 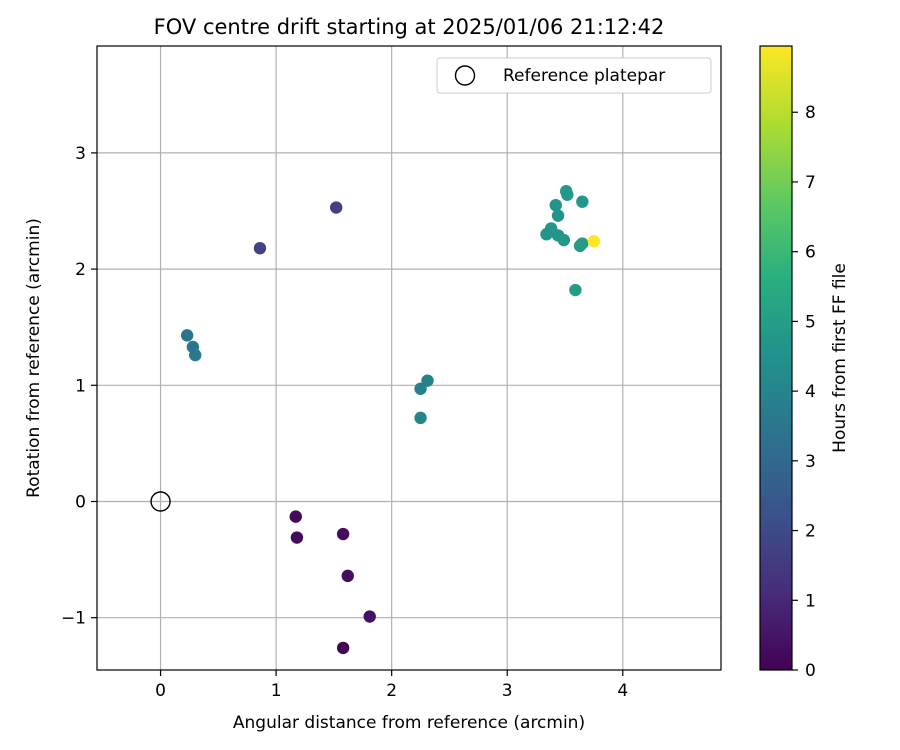 What do you see at coordinates (409, 723) in the screenshot?
I see `x-axis-label: Angular distance from reference (arcmin)` at bounding box center [409, 723].